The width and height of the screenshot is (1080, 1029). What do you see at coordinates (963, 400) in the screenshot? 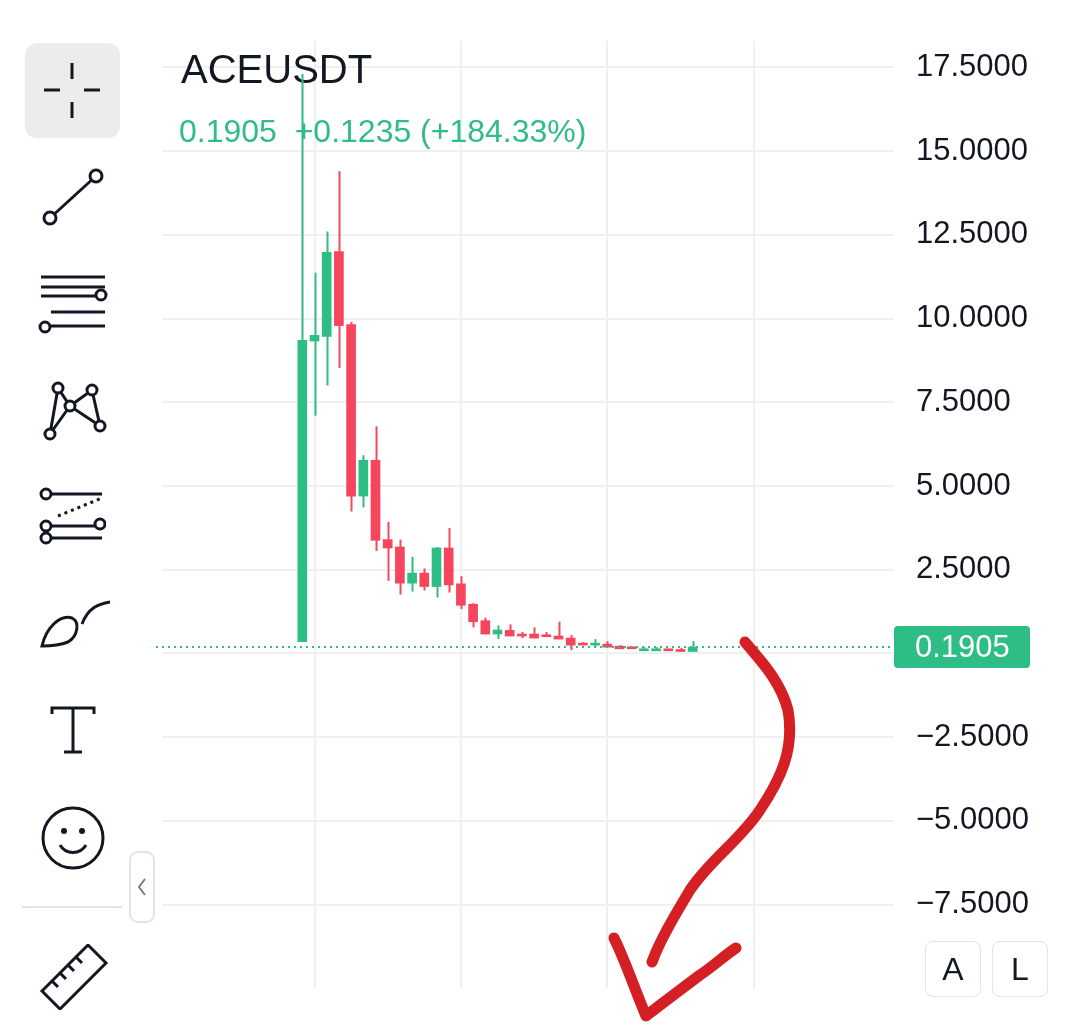
I see `y-tick-label: 7.5000` at bounding box center [963, 400].